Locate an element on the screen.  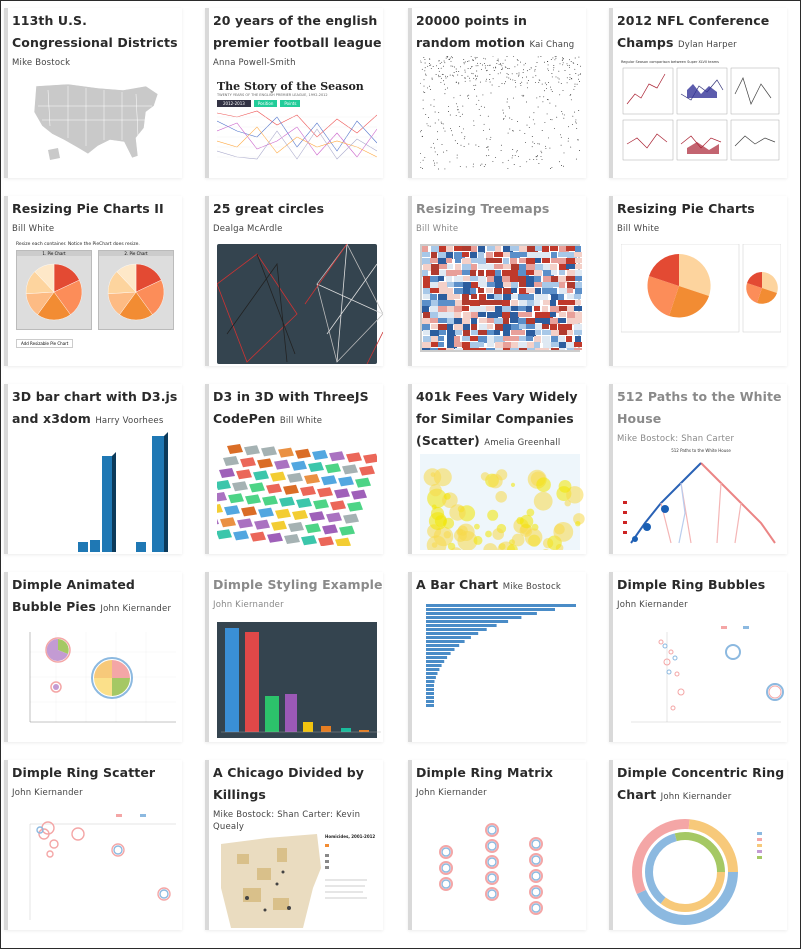
card-title: 25 great circles is located at coordinates (269, 208).